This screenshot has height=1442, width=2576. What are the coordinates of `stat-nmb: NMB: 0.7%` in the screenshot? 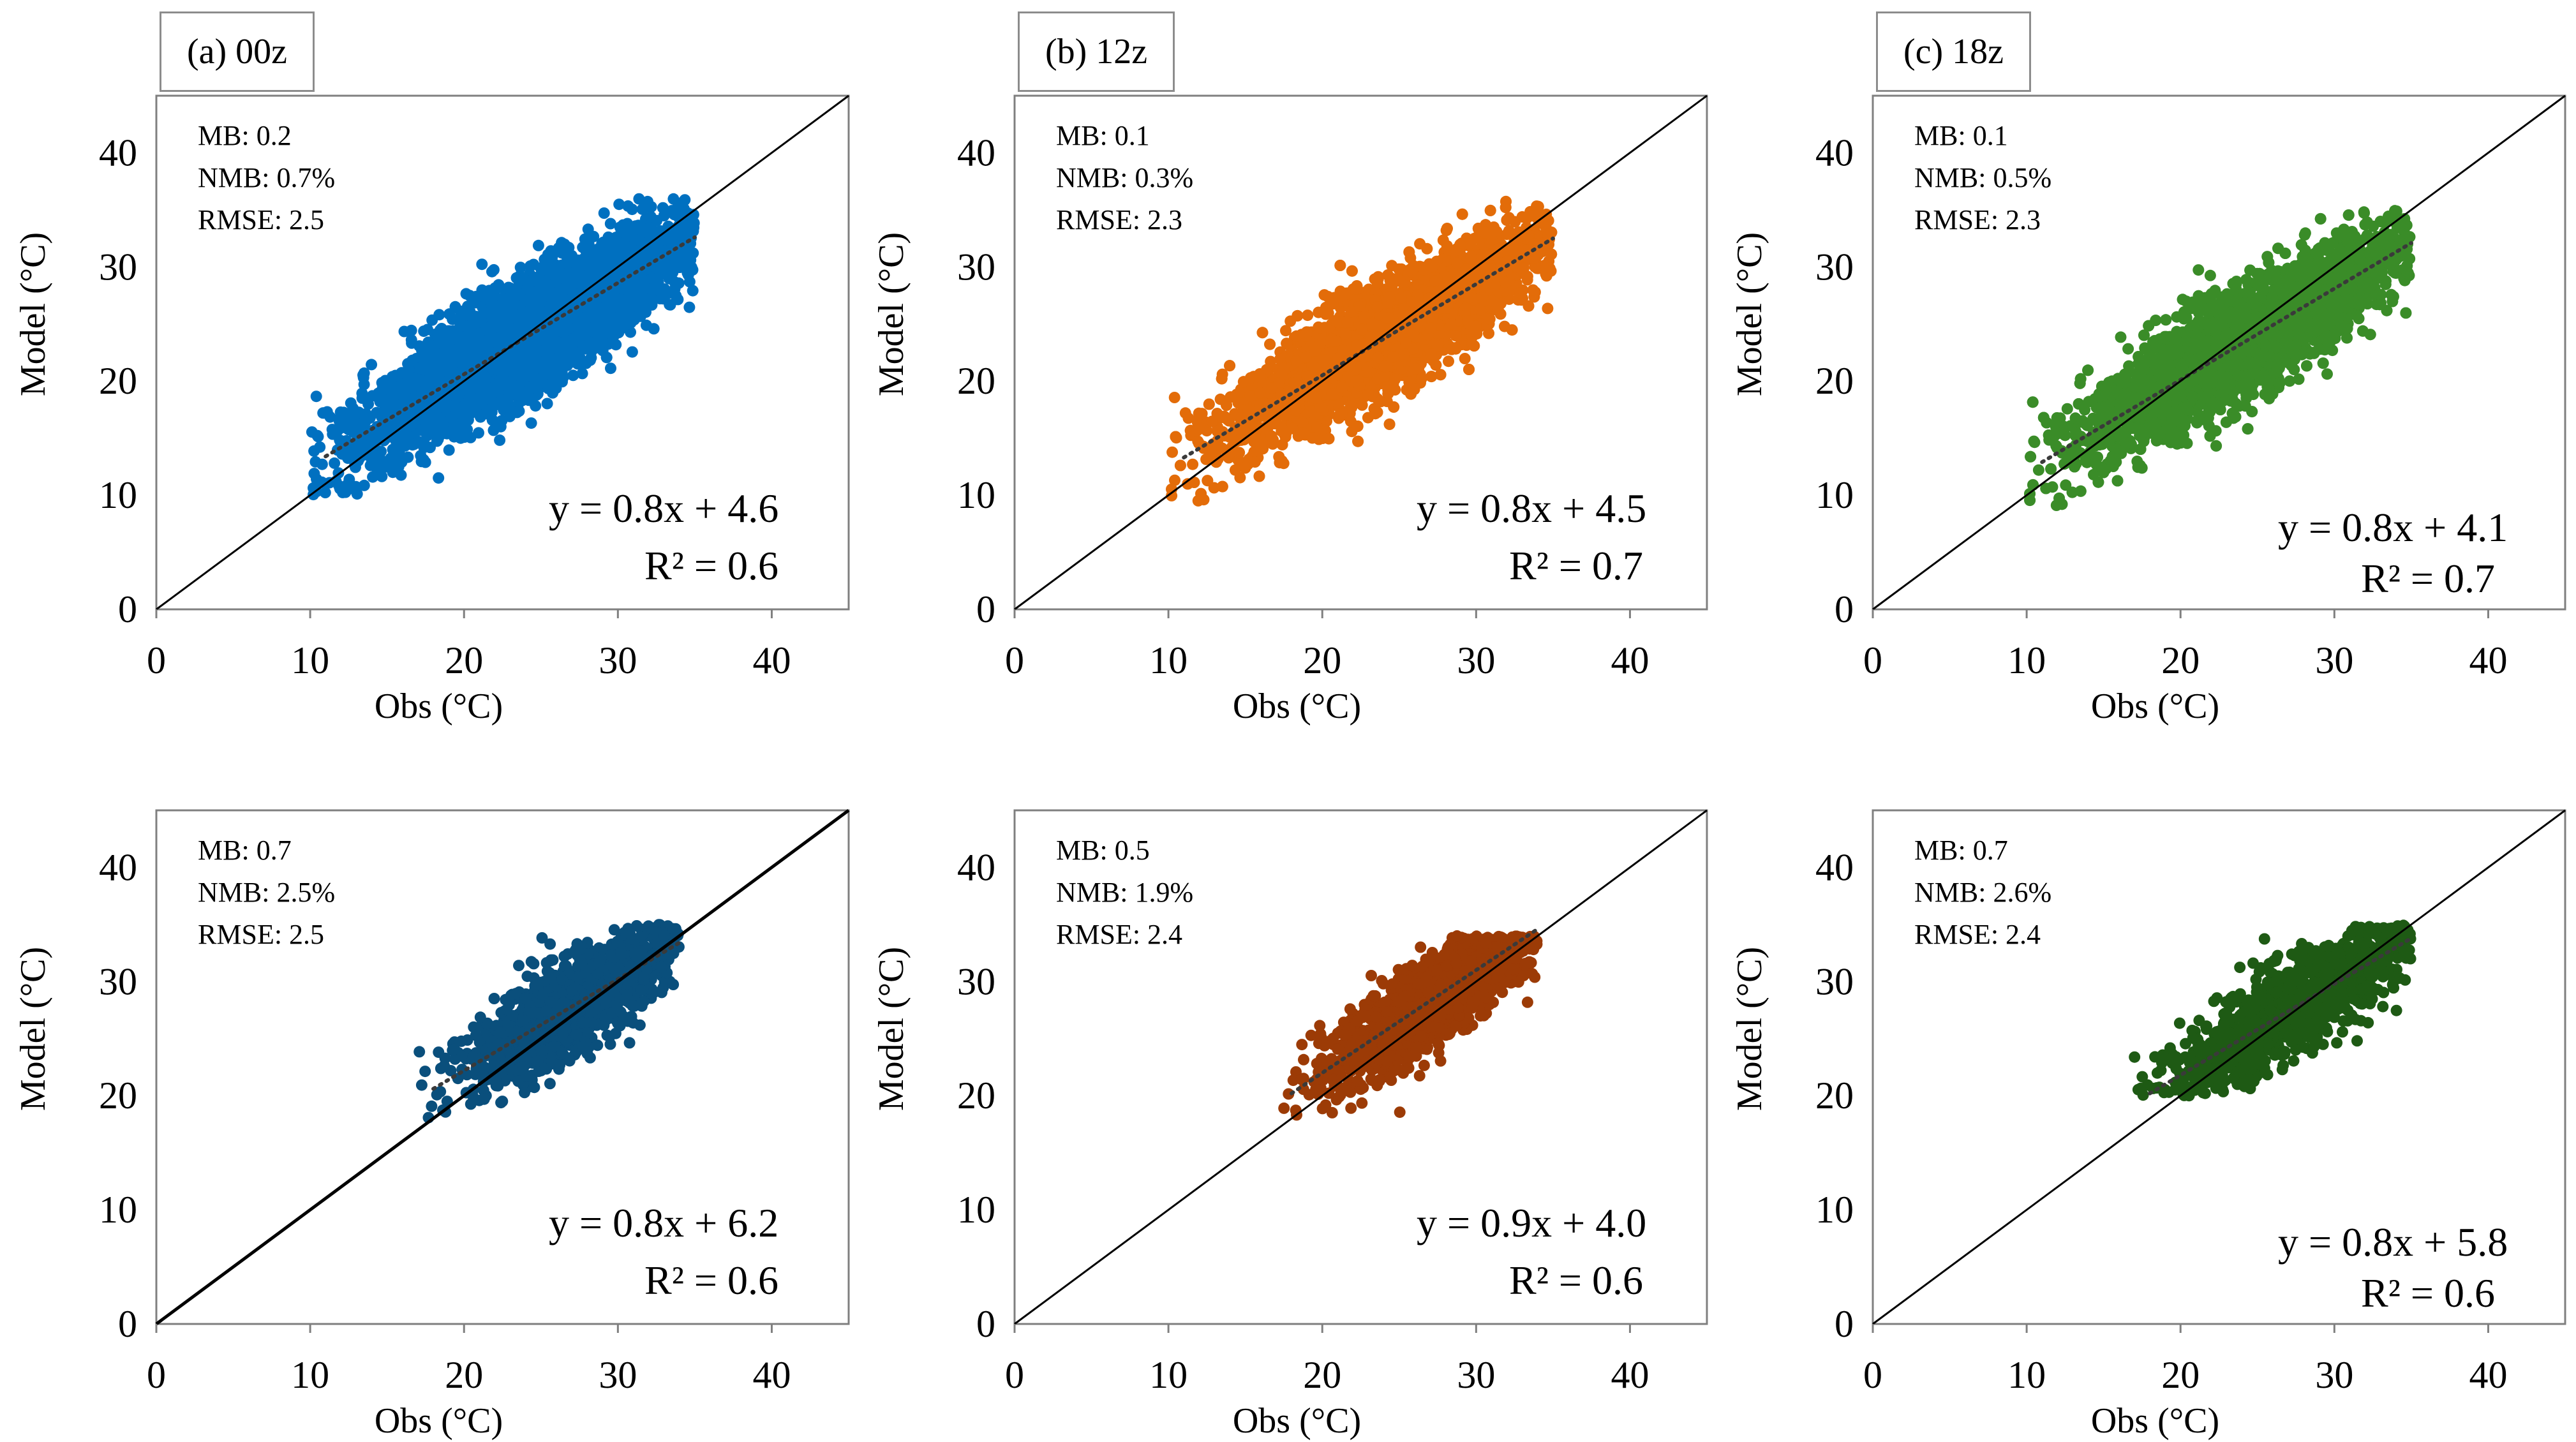 It's located at (267, 177).